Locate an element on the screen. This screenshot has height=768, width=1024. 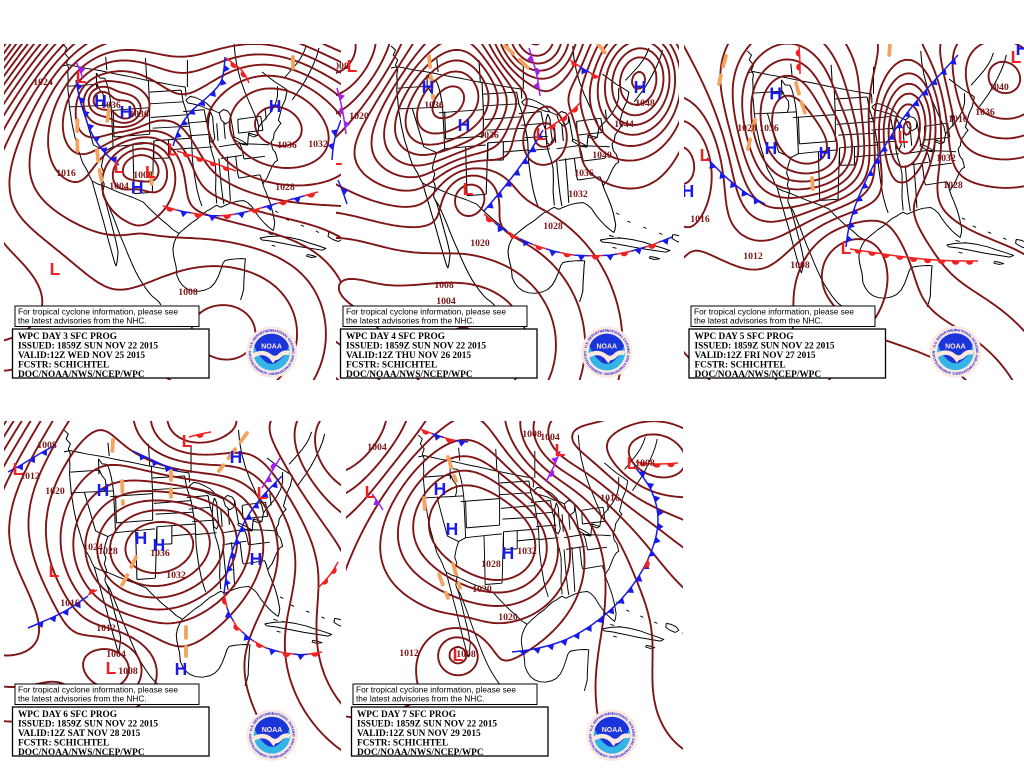
svg-text: WPC DAY 4 SFC PROG is located at coordinates (395, 337).